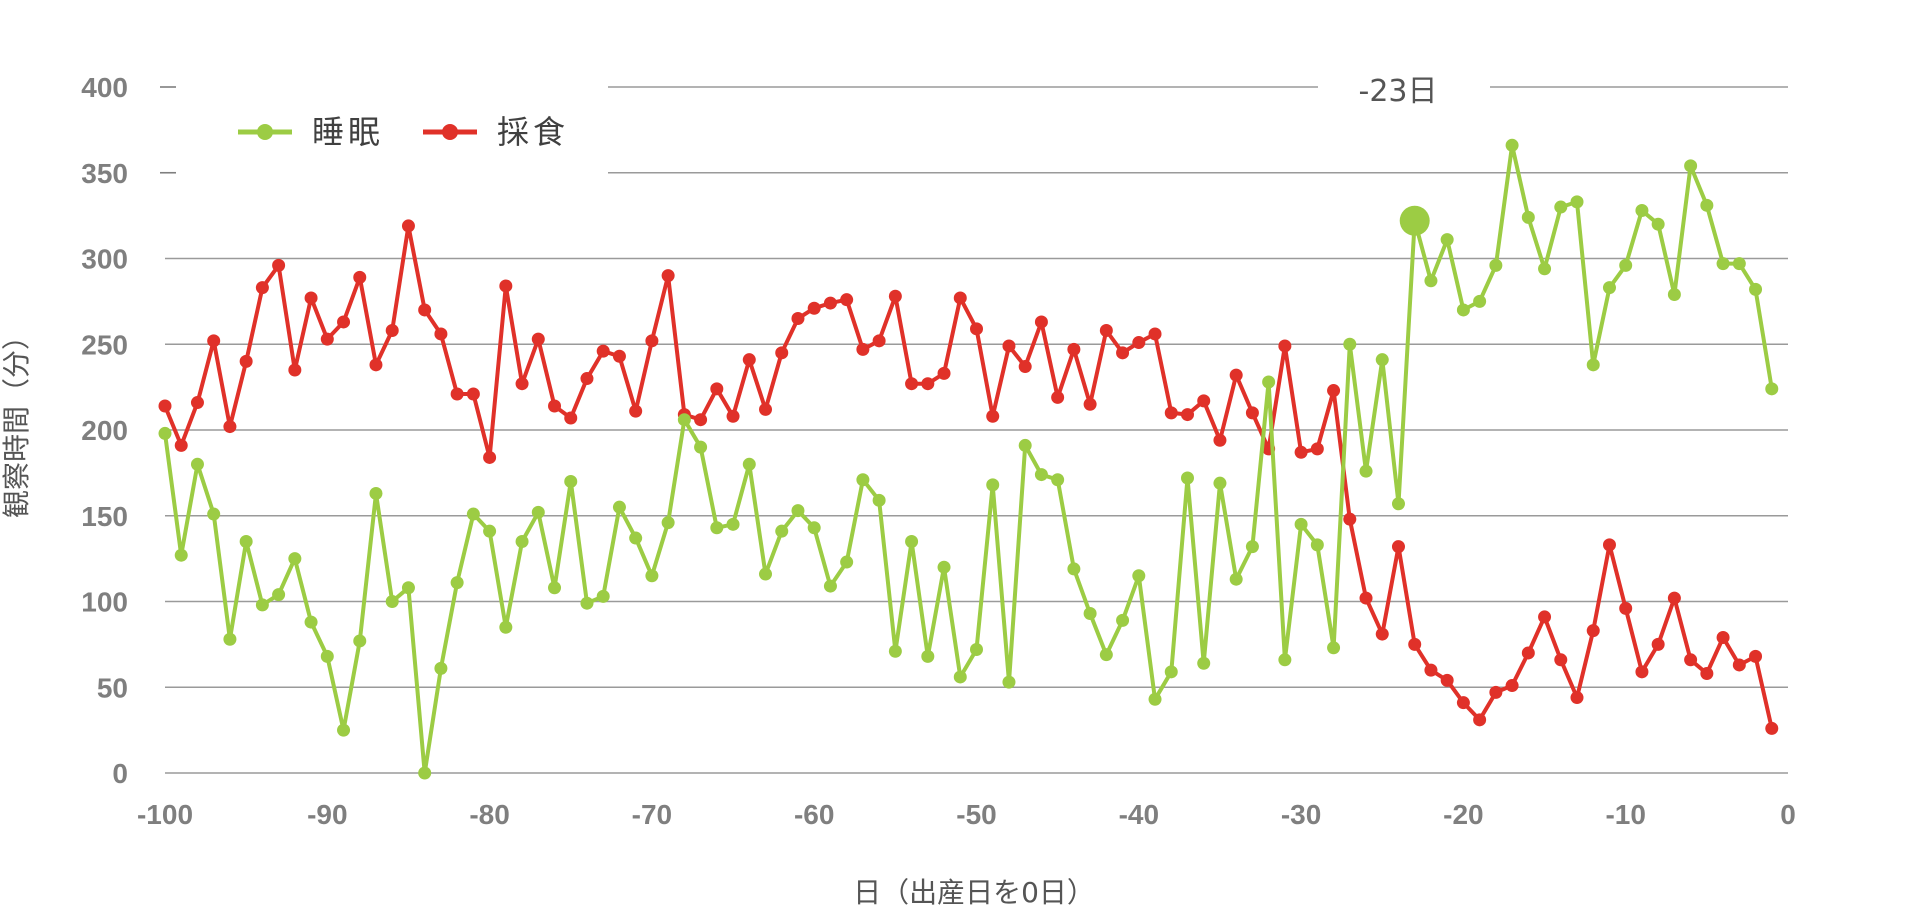 The height and width of the screenshot is (922, 1920). I want to click on legend-label-feeding: 採食, so click(533, 132).